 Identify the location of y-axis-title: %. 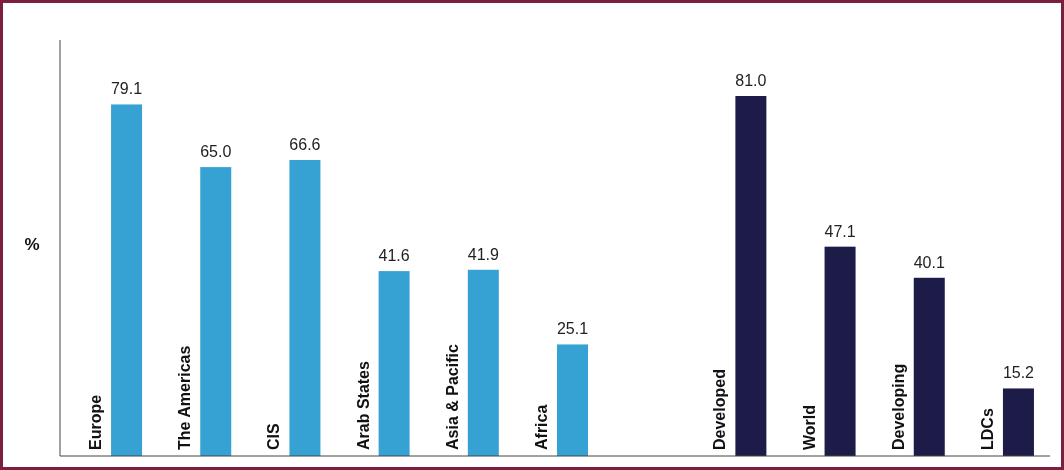
(32, 244).